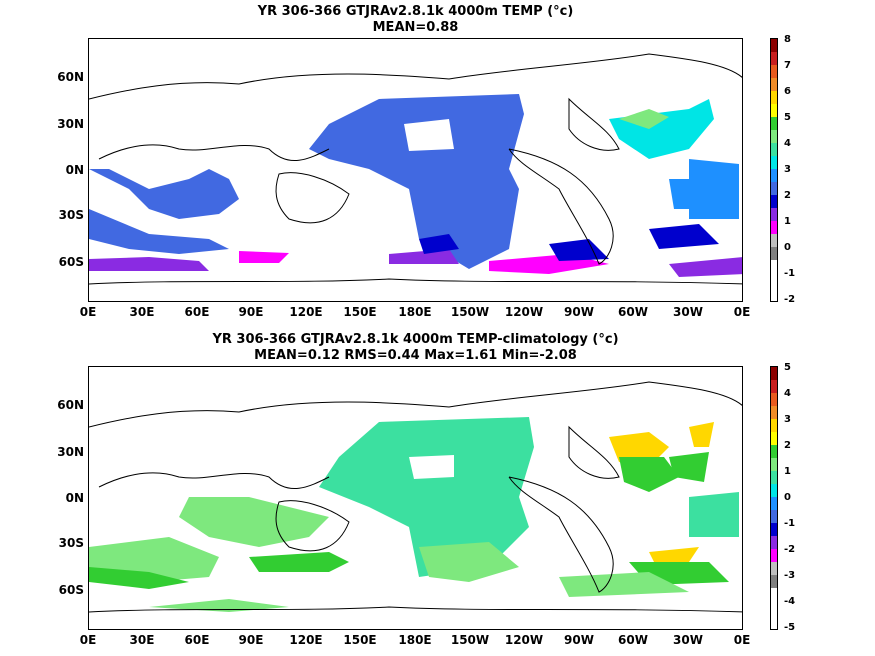 The width and height of the screenshot is (875, 656). I want to click on p1-cbar-label: 2, so click(787, 195).